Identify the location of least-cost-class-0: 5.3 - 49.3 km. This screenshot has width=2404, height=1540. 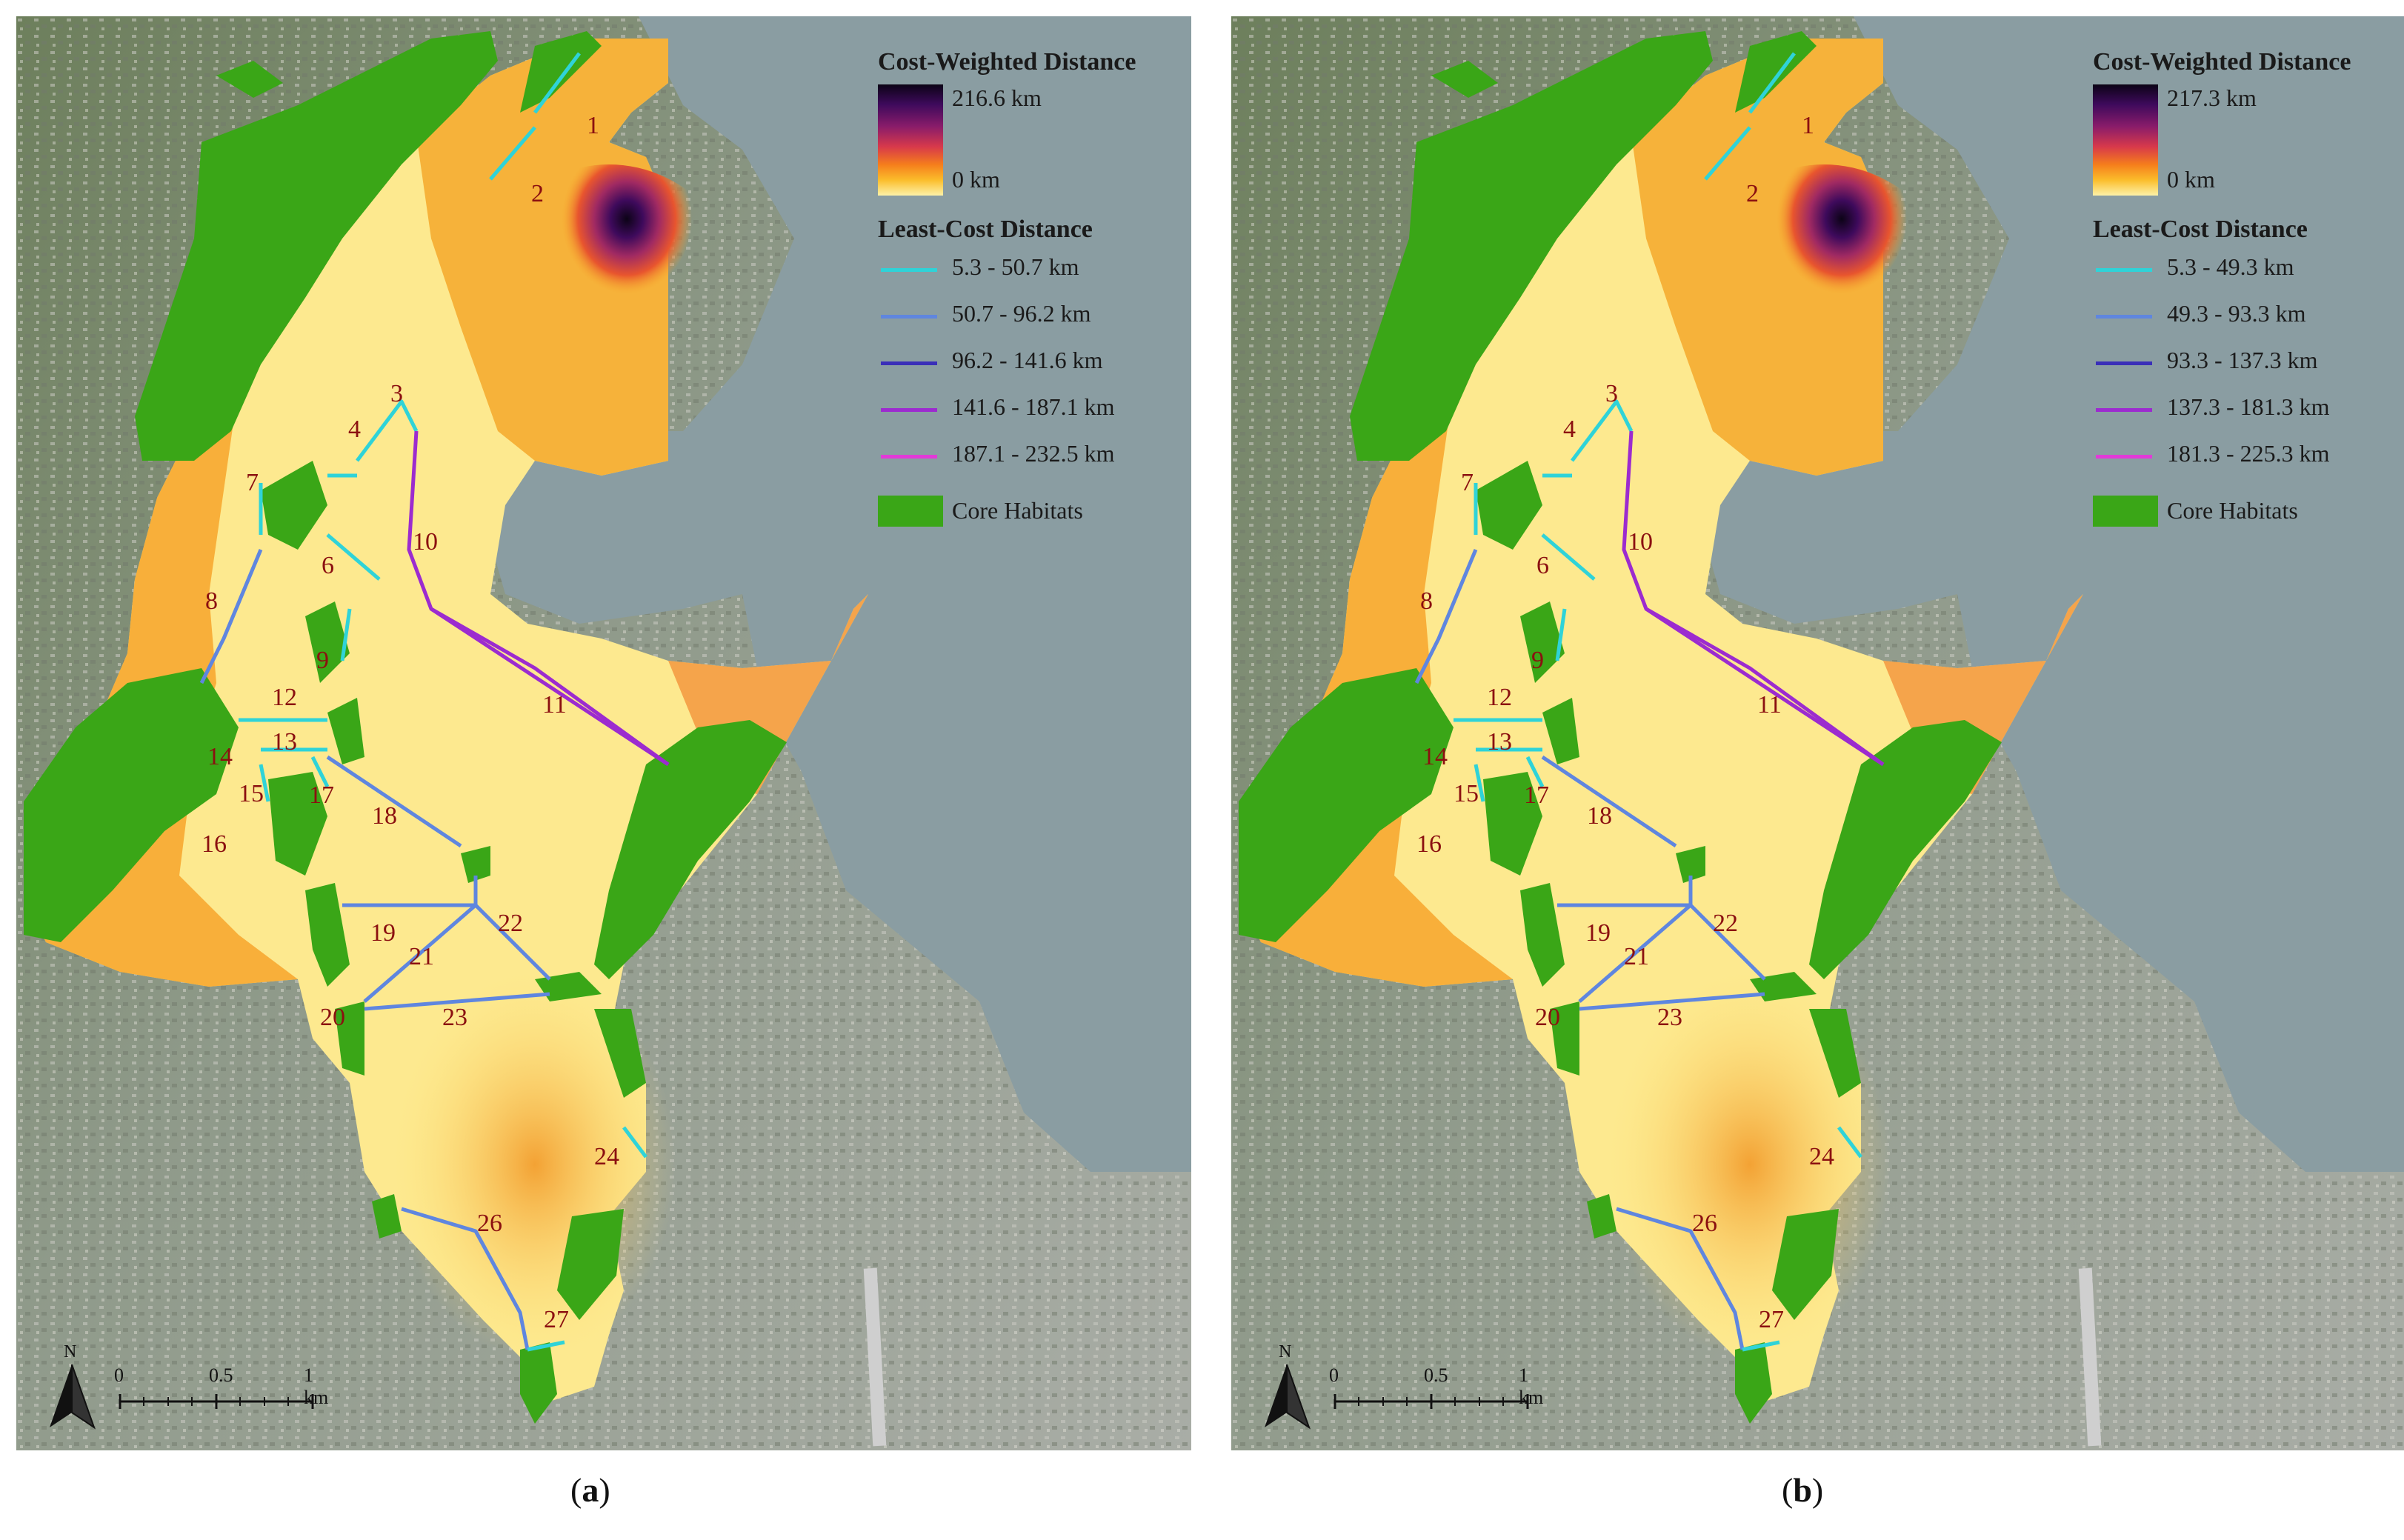
(2245, 269).